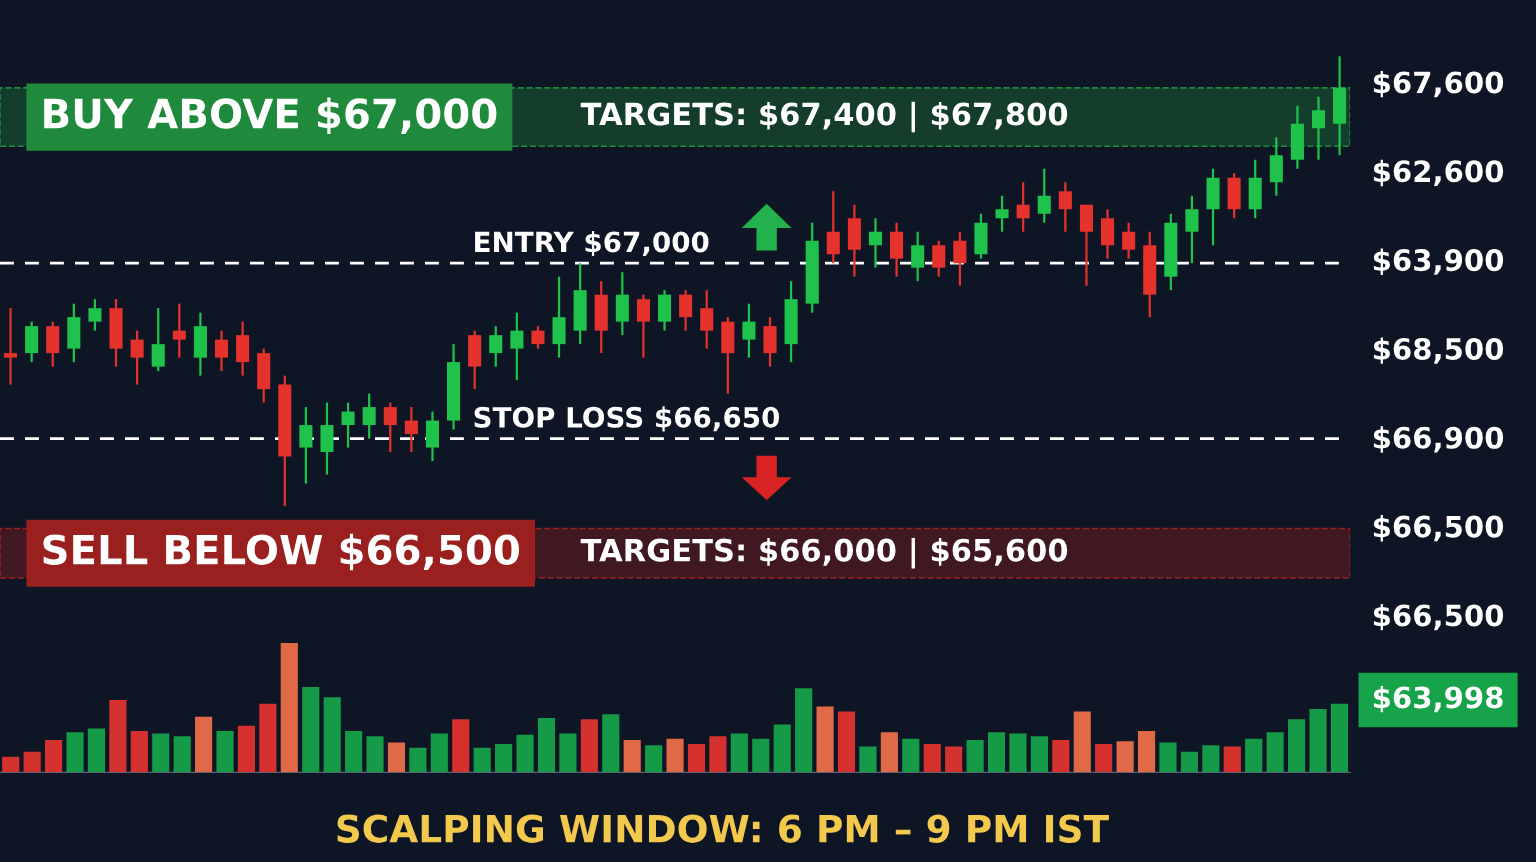  I want to click on ref-line-label: STOP LOSS $66,650, so click(627, 419).